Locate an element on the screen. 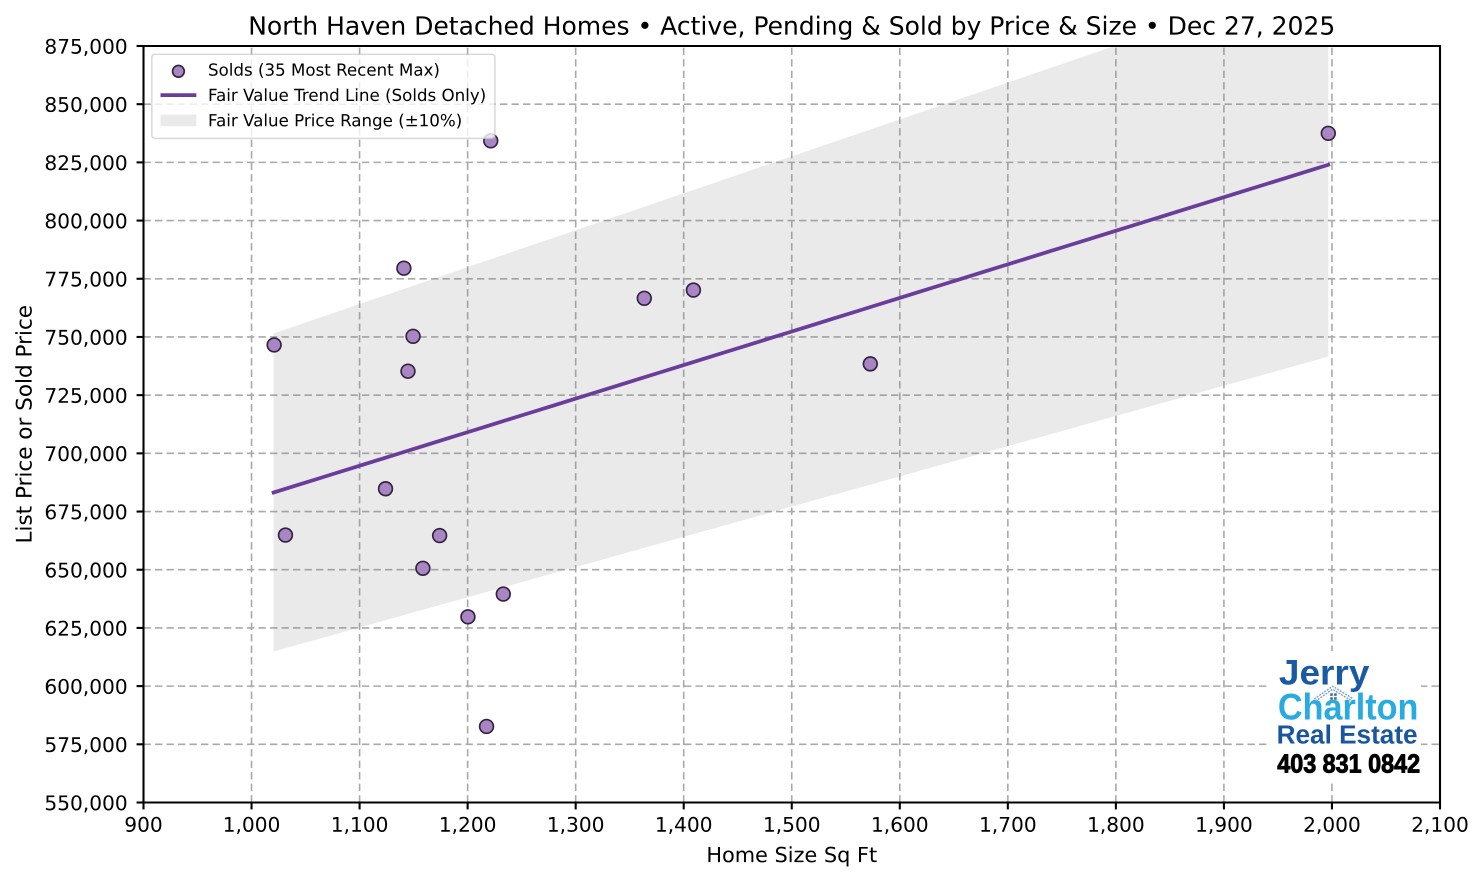 This screenshot has width=1484, height=881. svg-text: Real Estate is located at coordinates (1347, 736).